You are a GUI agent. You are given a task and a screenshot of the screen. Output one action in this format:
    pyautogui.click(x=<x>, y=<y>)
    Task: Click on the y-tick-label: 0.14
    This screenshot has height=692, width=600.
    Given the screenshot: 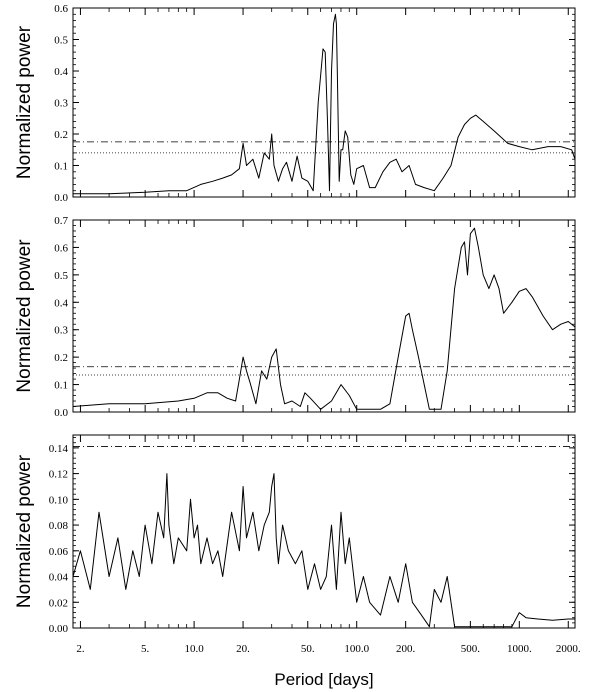 What is the action you would take?
    pyautogui.click(x=59, y=449)
    